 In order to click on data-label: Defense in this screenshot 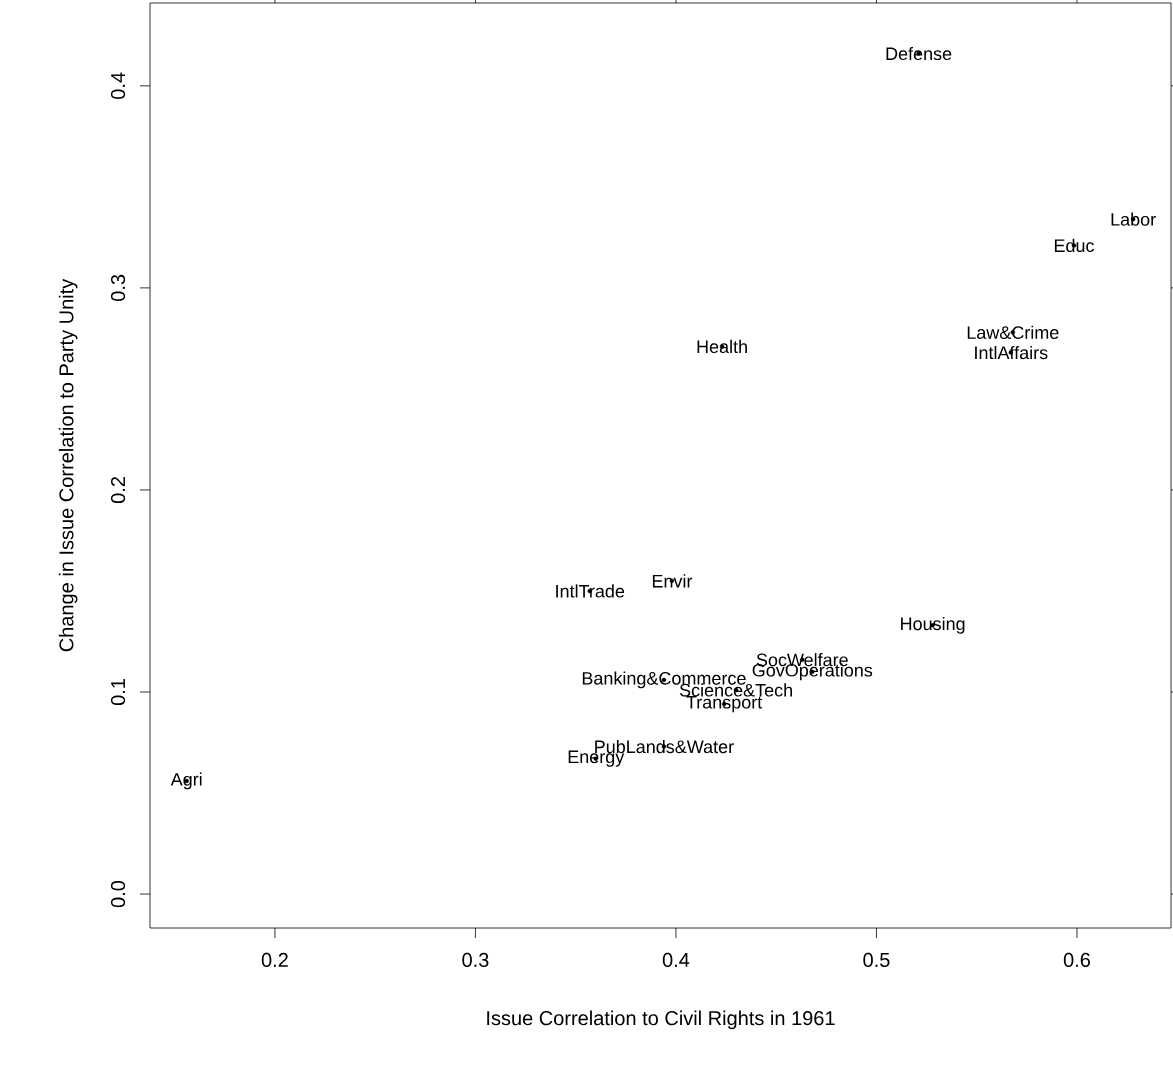, I will do `click(919, 53)`.